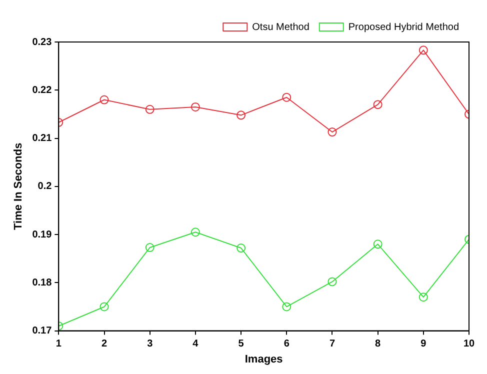 The width and height of the screenshot is (487, 374). I want to click on y-tick-label: 0.23, so click(42, 42).